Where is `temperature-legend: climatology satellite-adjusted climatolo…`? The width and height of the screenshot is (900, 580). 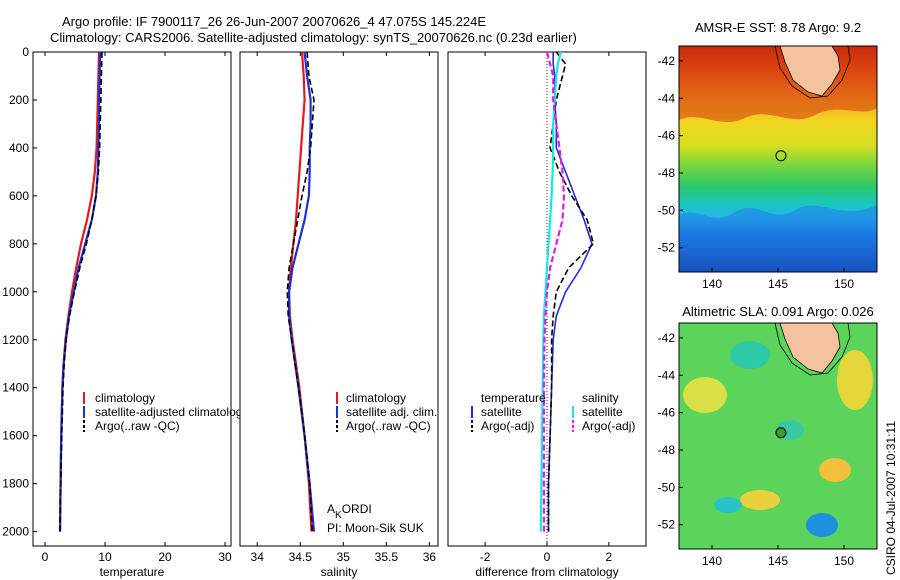
temperature-legend: climatology satellite-adjusted climatolo… is located at coordinates (165, 412).